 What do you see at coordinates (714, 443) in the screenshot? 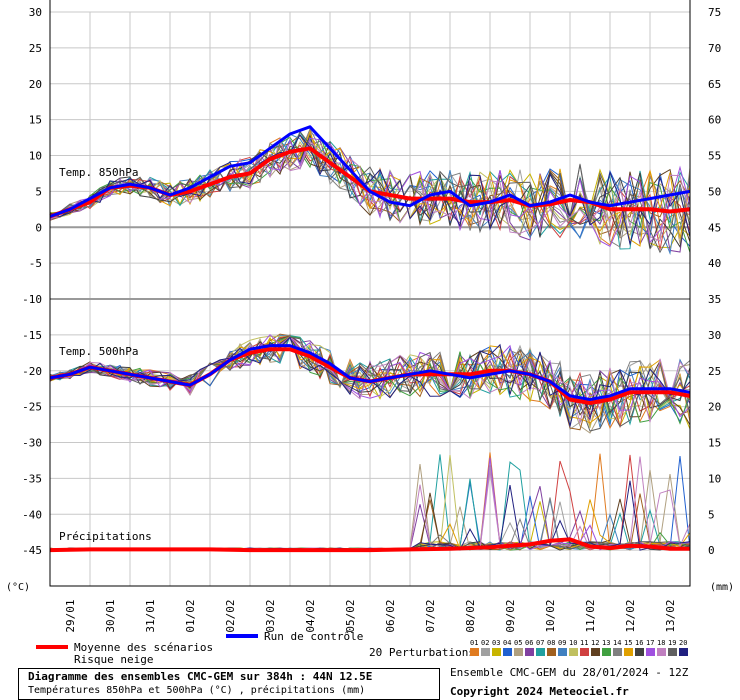
I see `y-tick-label-right: 15` at bounding box center [714, 443].